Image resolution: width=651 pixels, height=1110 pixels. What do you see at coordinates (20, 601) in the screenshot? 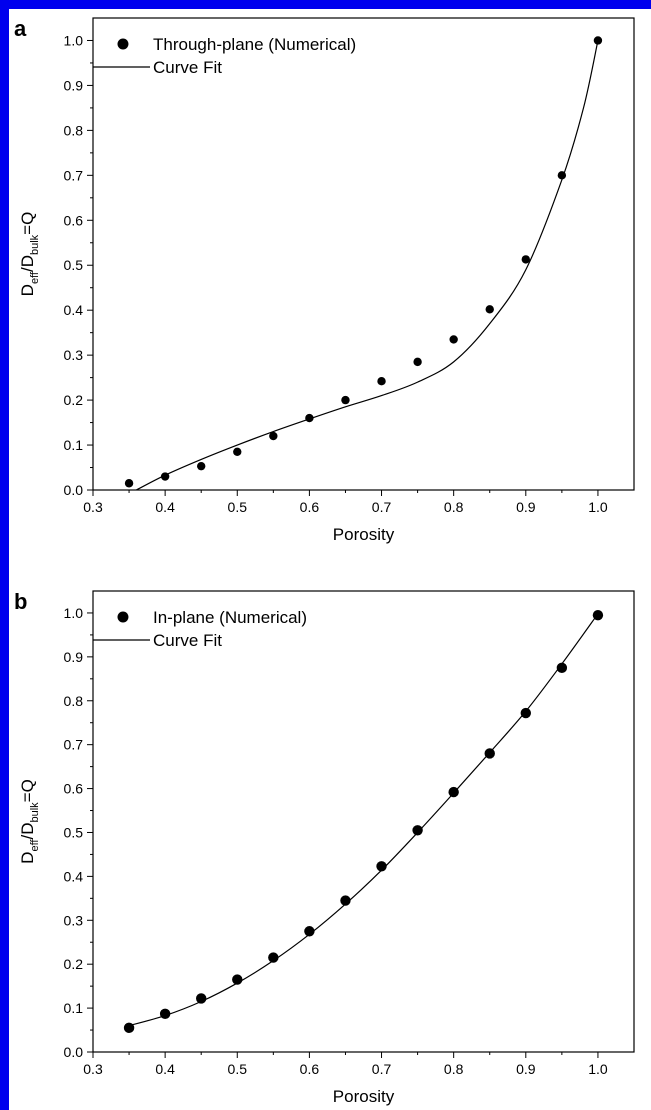
I see `panel-label: b` at bounding box center [20, 601].